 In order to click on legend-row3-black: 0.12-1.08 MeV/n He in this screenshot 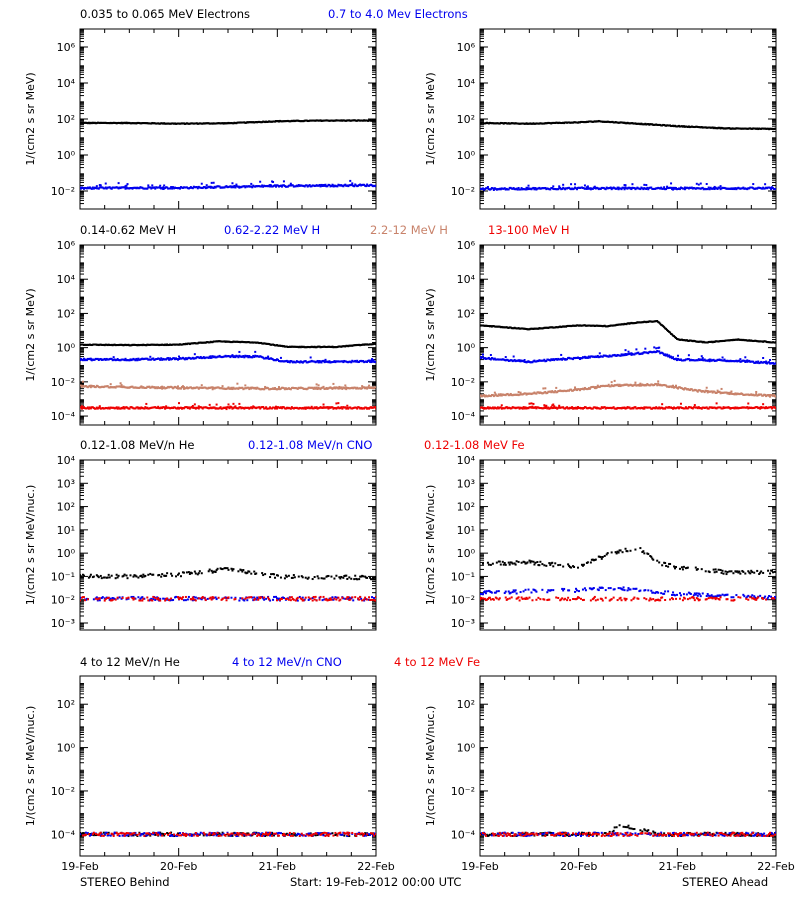, I will do `click(137, 445)`.